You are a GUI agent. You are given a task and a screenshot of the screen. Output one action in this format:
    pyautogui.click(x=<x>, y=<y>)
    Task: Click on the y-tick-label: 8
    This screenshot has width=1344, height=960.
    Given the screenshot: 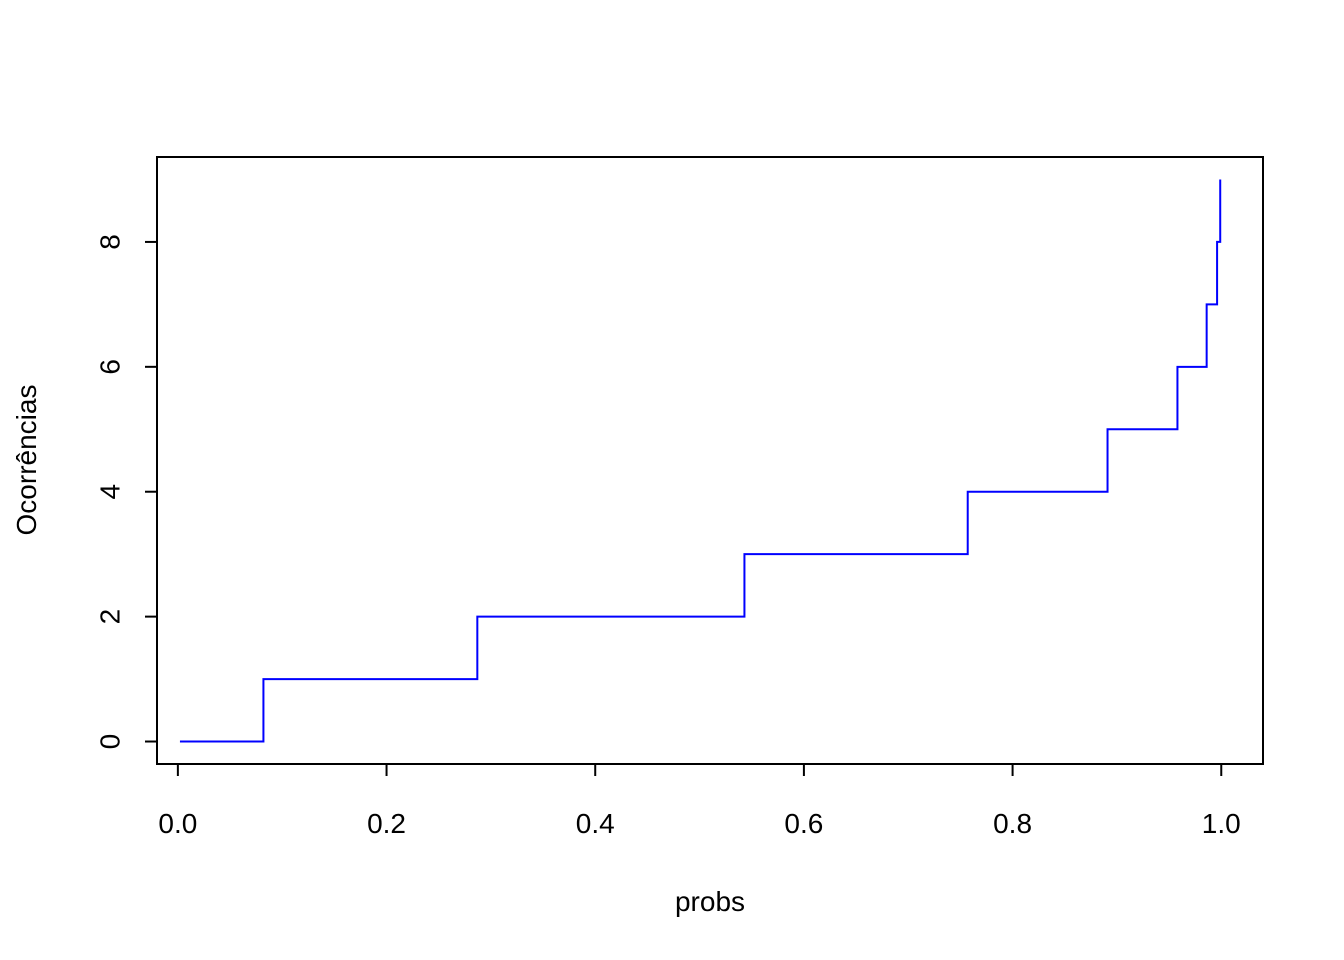 What is the action you would take?
    pyautogui.click(x=110, y=242)
    